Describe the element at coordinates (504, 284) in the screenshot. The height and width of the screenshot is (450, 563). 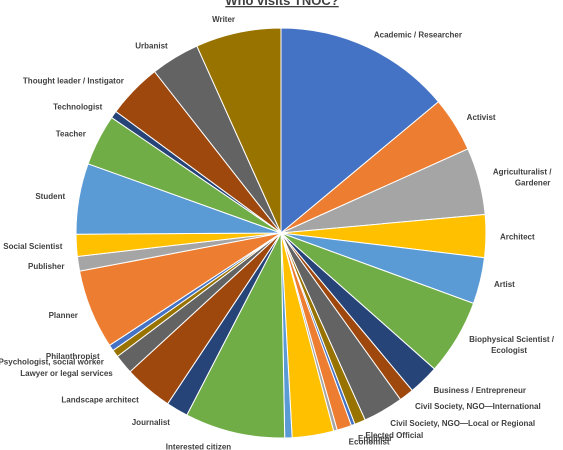
I see `slice-label: Artist` at that location.